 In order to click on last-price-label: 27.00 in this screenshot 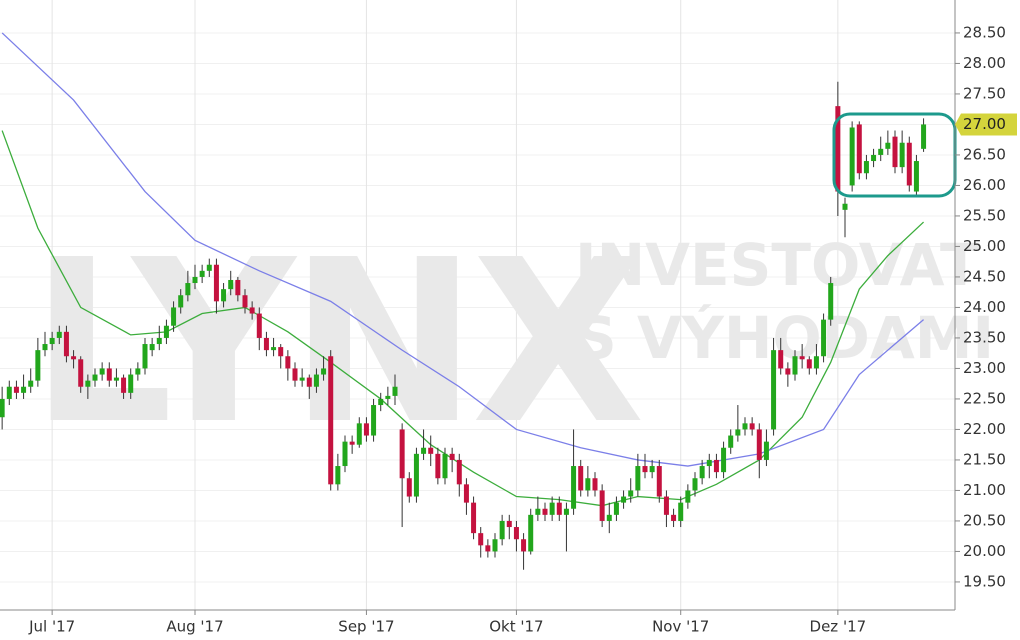, I will do `click(984, 124)`.